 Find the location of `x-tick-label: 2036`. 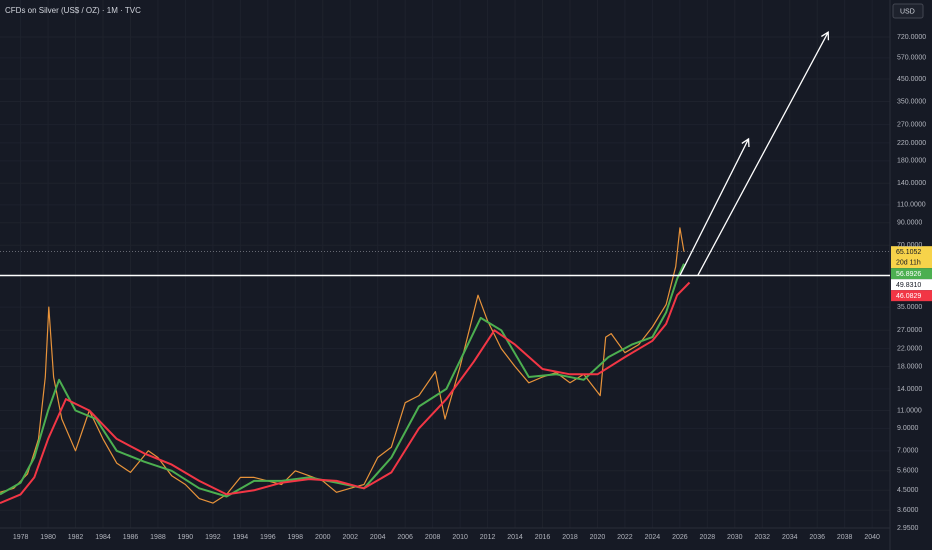

x-tick-label: 2036 is located at coordinates (817, 537).